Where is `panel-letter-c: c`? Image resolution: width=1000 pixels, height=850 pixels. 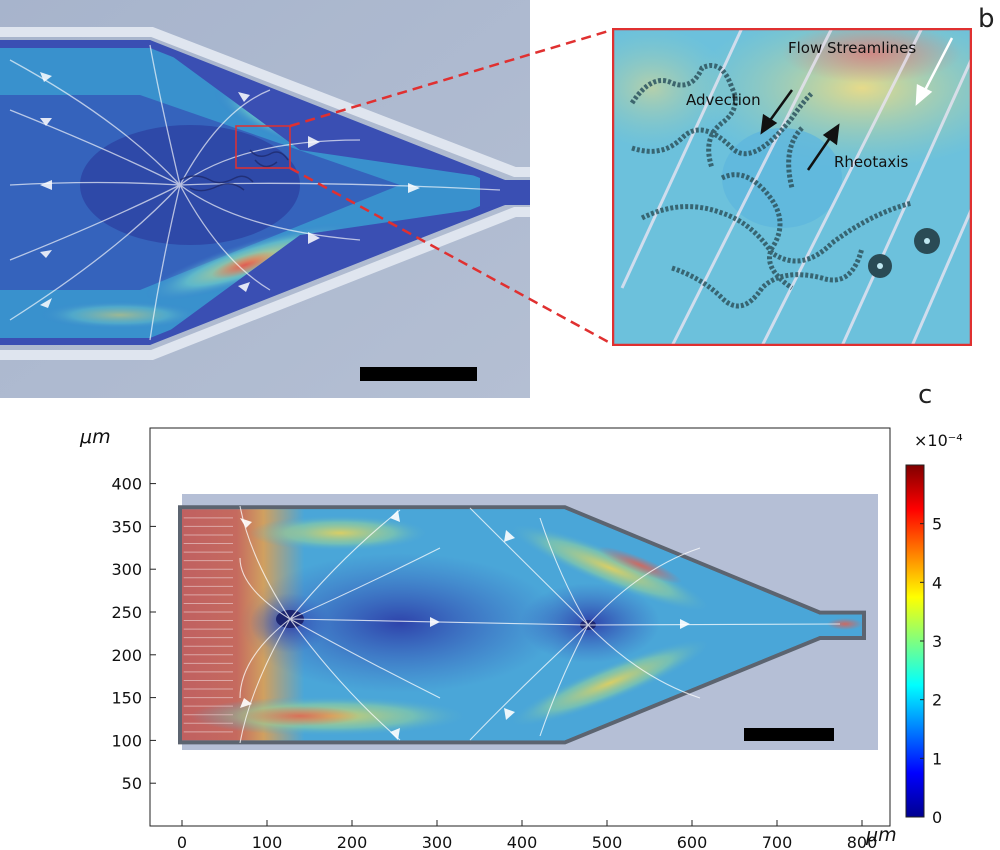
panel-letter-c: c is located at coordinates (925, 395).